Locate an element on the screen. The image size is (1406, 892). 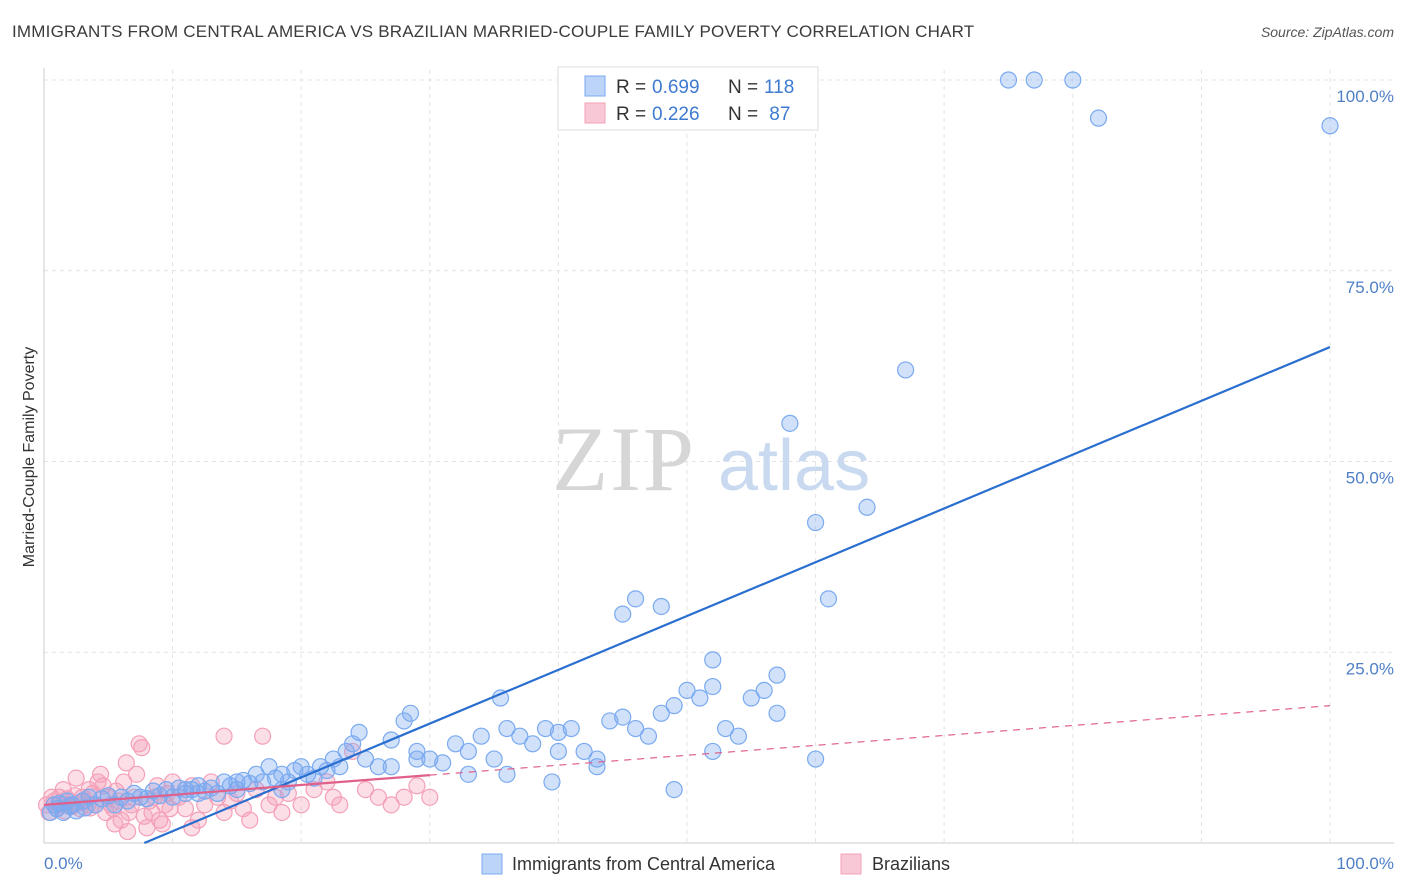
legend-r-label-2: R = is located at coordinates (633, 114).